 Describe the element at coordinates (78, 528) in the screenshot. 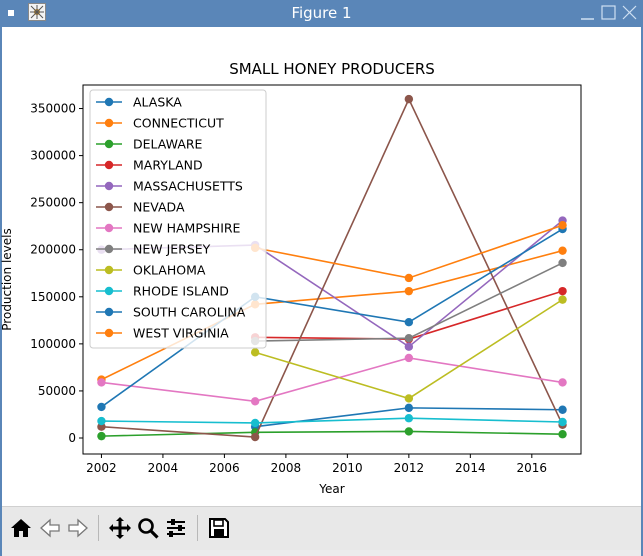

I see `forward-icon` at that location.